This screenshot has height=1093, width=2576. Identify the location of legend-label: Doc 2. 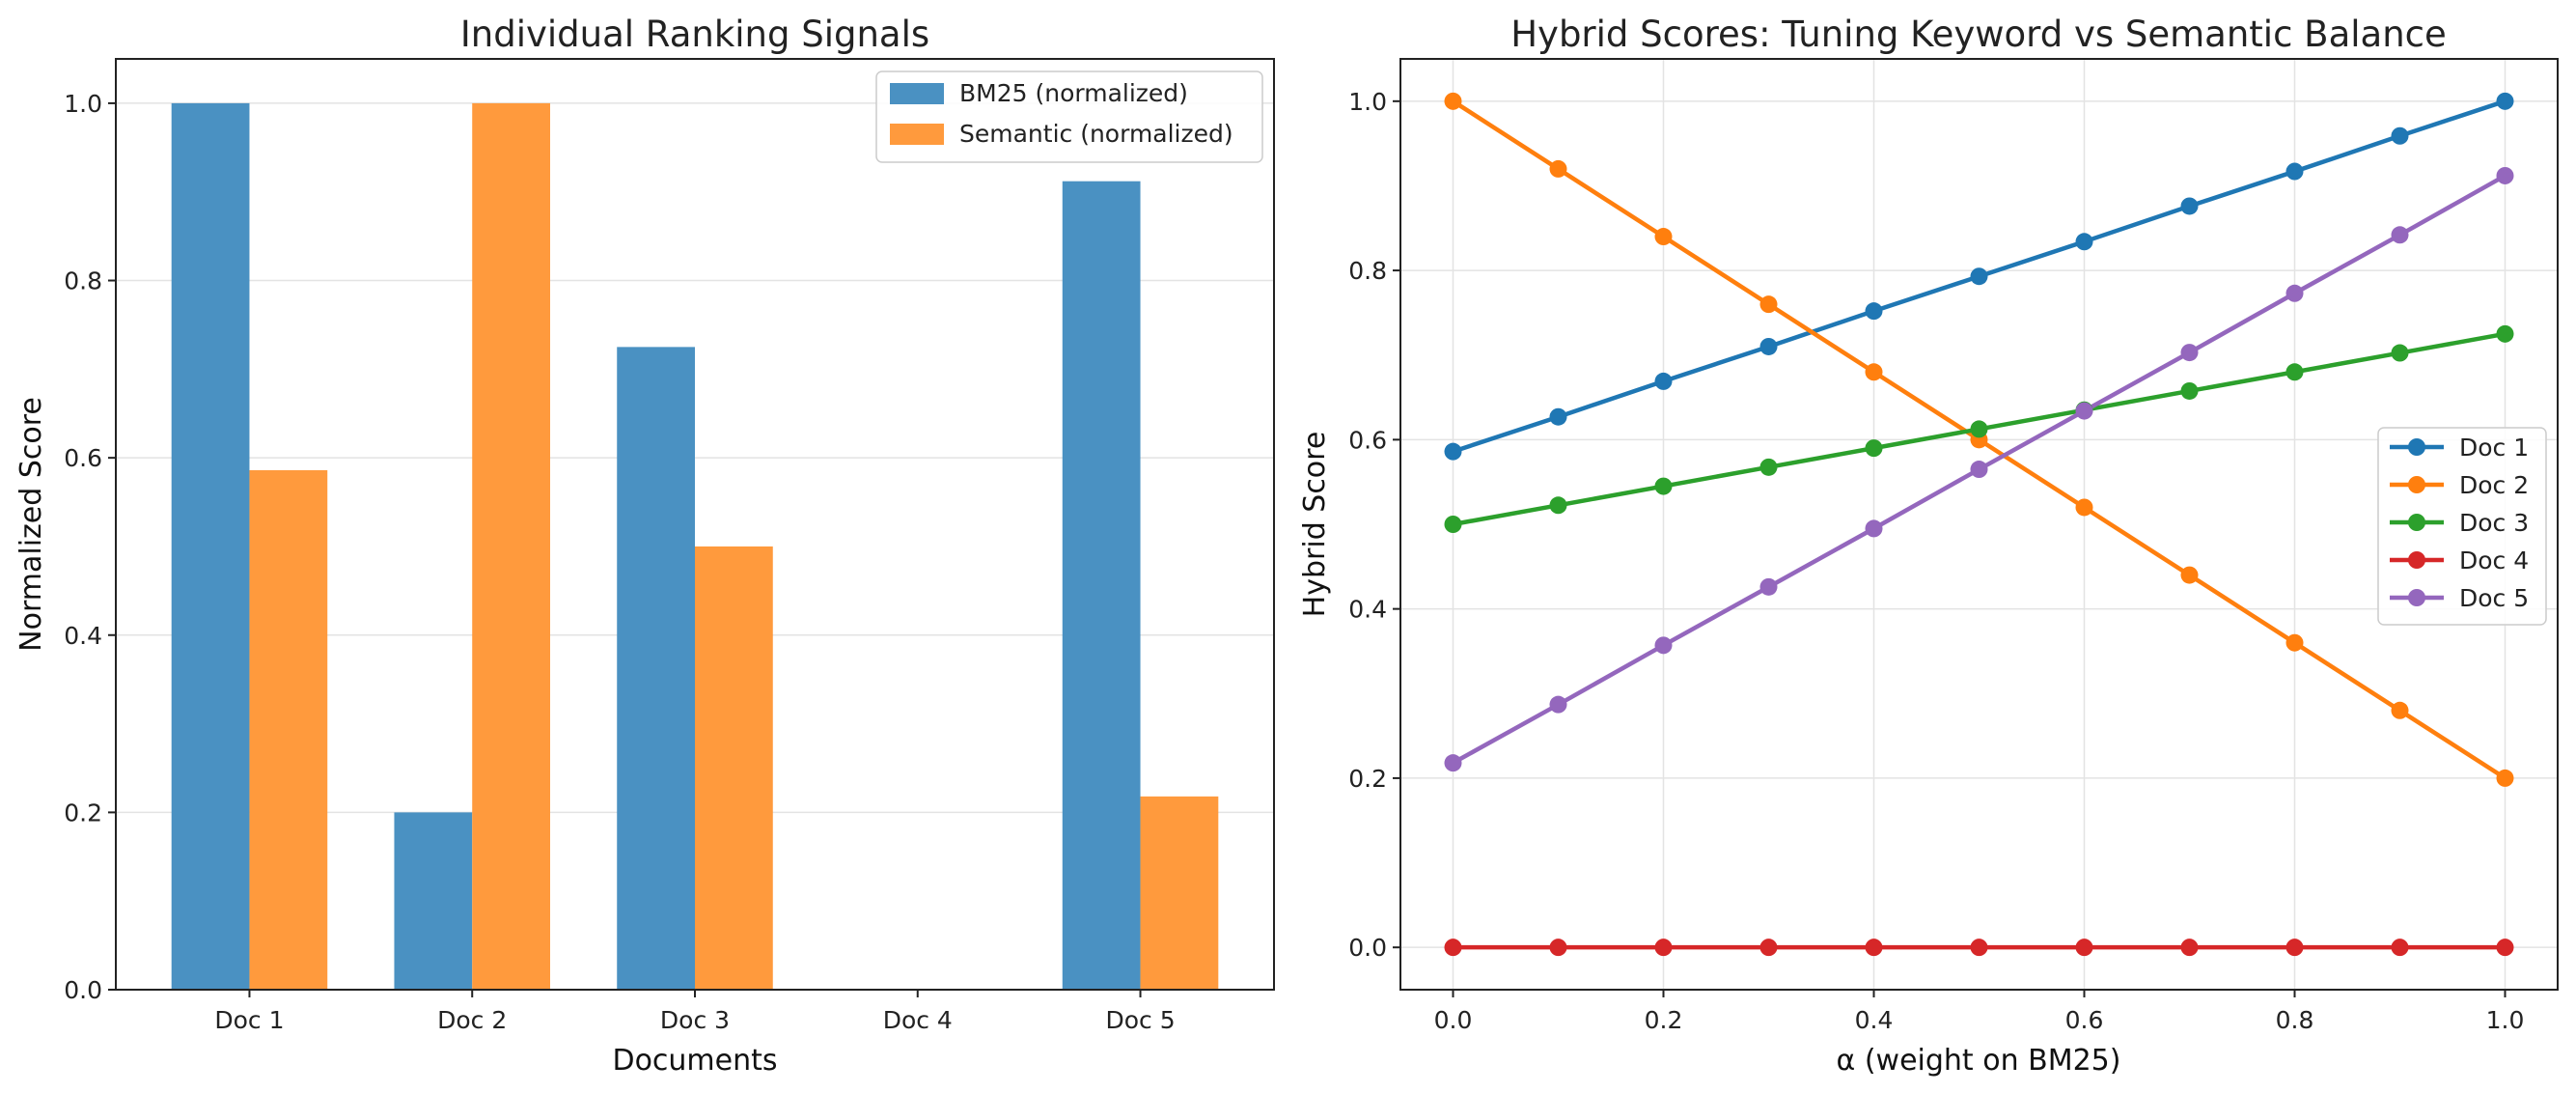
(2494, 485).